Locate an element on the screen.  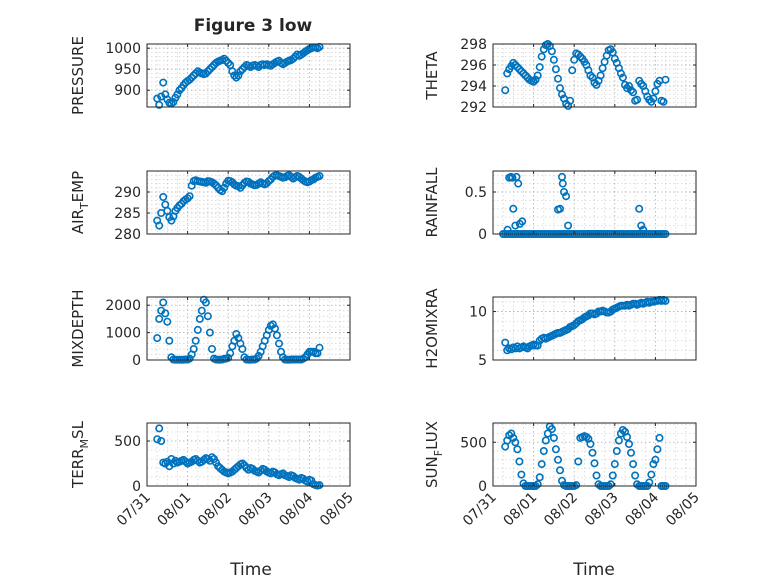
y-tick-label: 292 is located at coordinates (473, 108).